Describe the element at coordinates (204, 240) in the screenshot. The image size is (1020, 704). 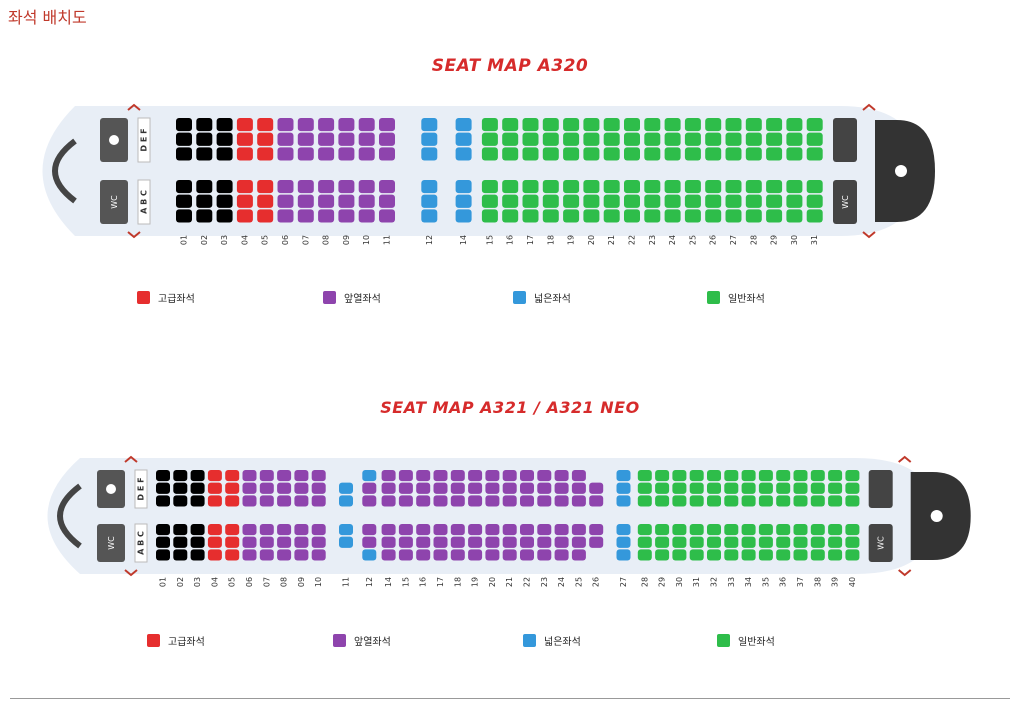
I see `row-number-label: 02` at that location.